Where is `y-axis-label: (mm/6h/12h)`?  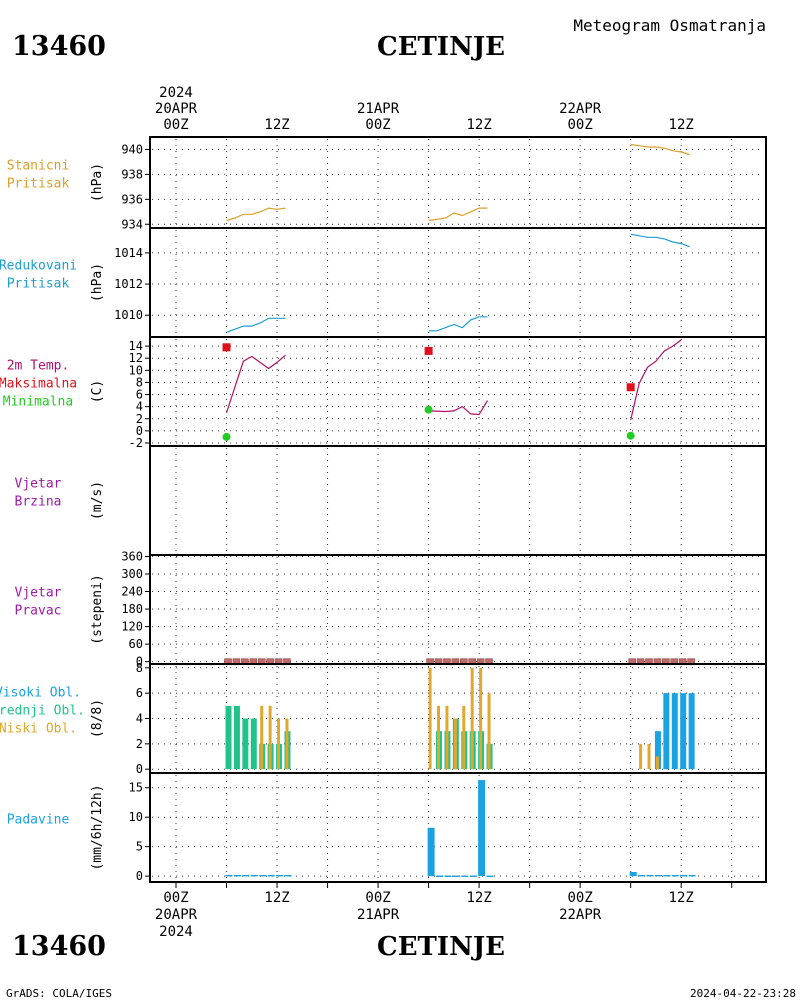 y-axis-label: (mm/6h/12h) is located at coordinates (97, 827).